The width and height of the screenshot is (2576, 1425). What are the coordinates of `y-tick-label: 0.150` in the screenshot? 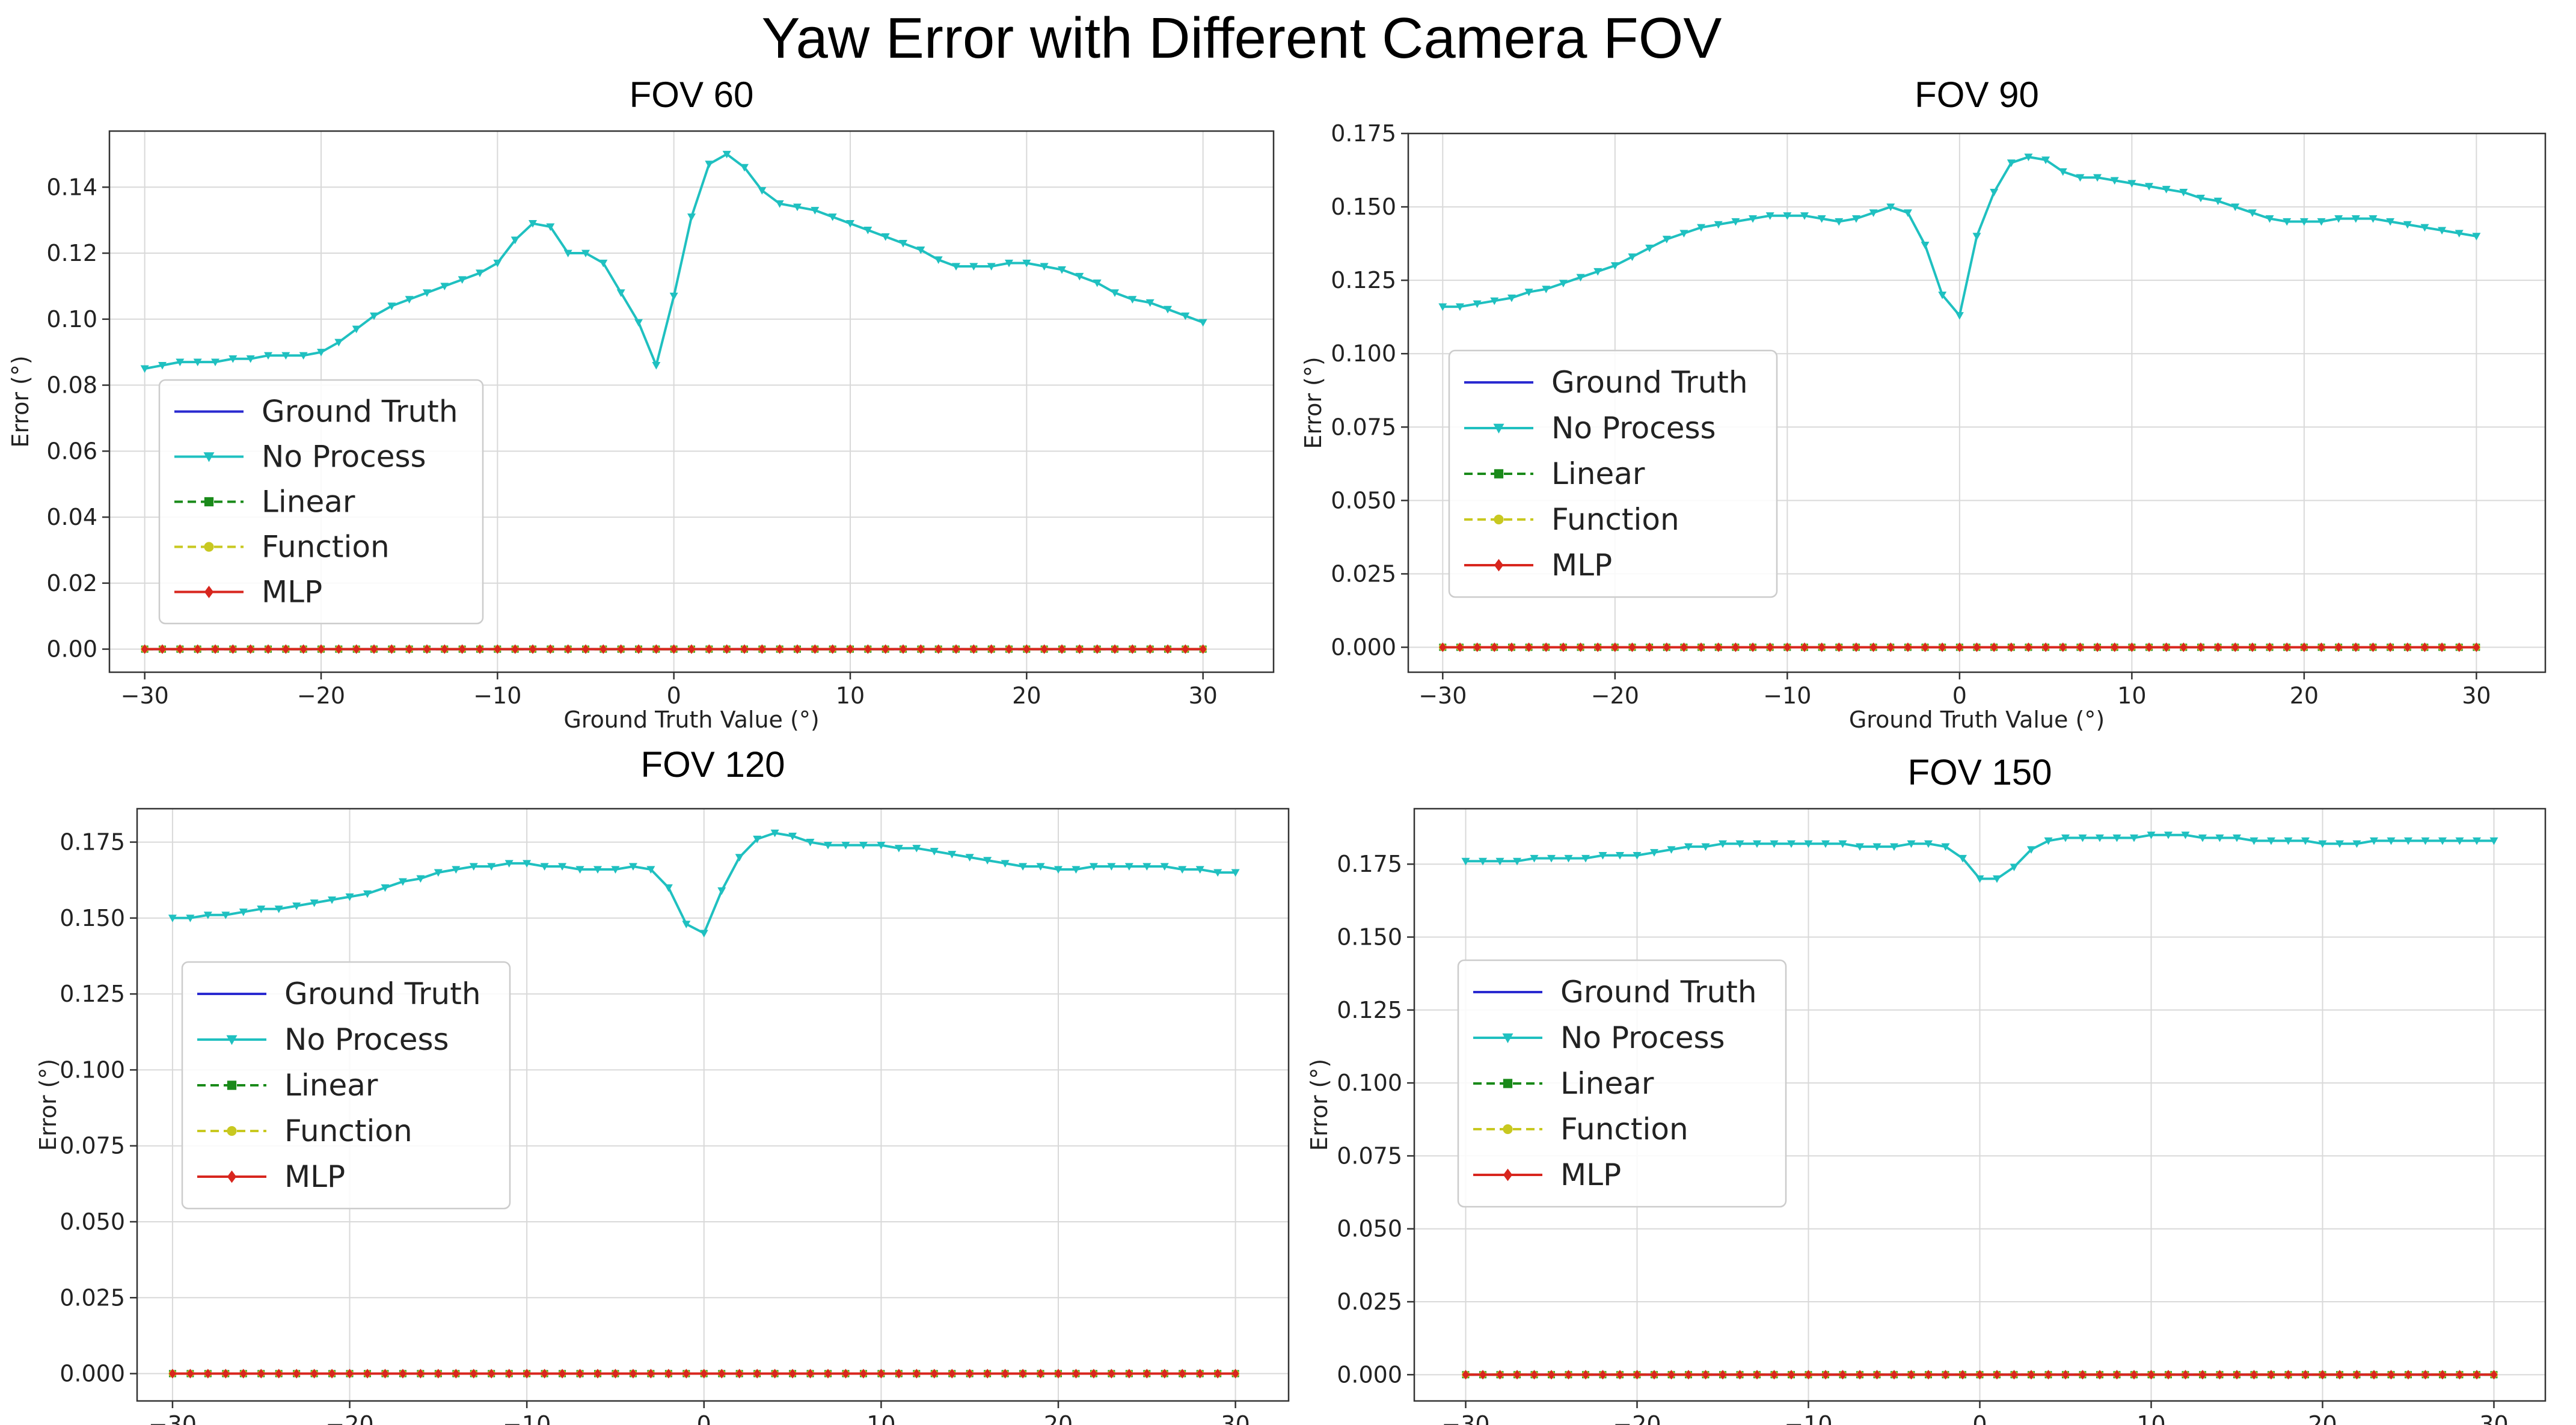 It's located at (1369, 937).